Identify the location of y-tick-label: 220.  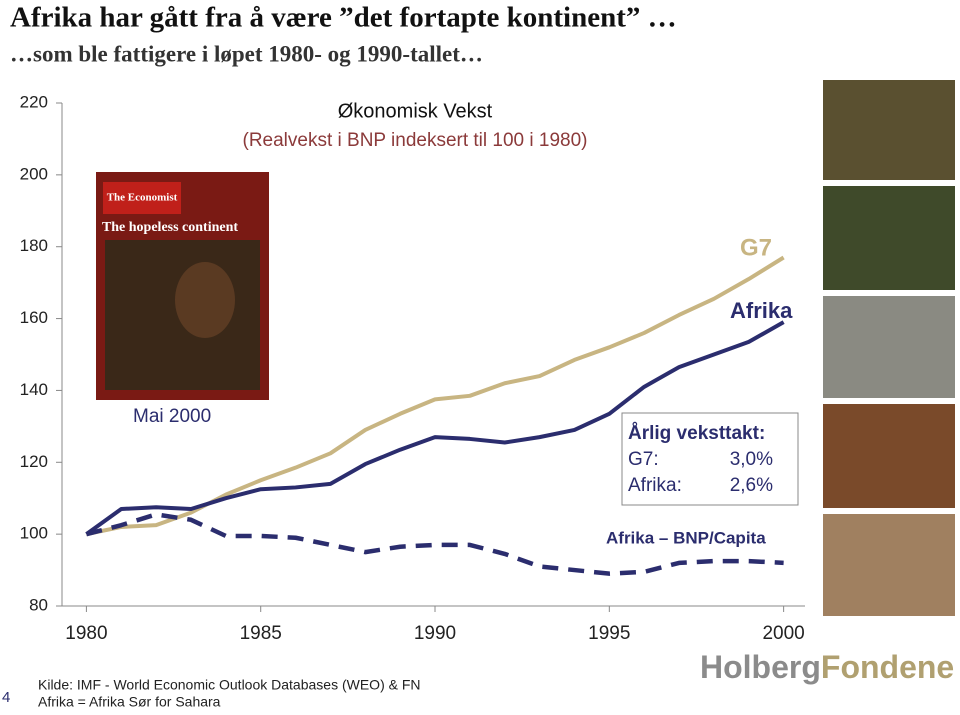
(34, 101).